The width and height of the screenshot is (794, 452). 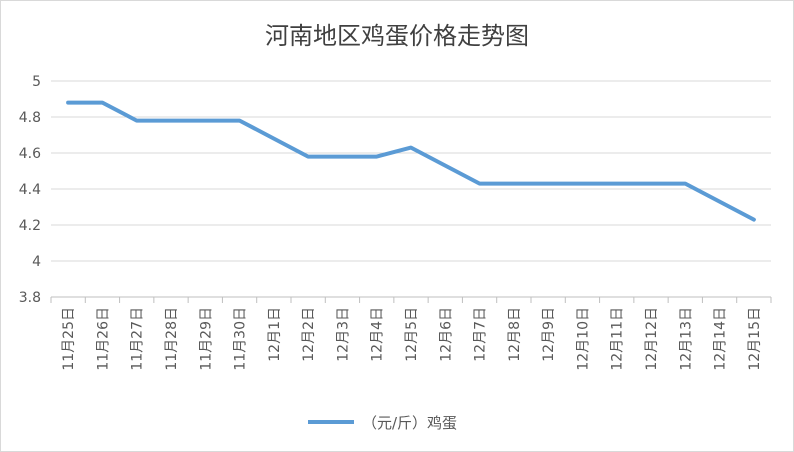 What do you see at coordinates (446, 334) in the screenshot?
I see `x-tick-label: 12月6日` at bounding box center [446, 334].